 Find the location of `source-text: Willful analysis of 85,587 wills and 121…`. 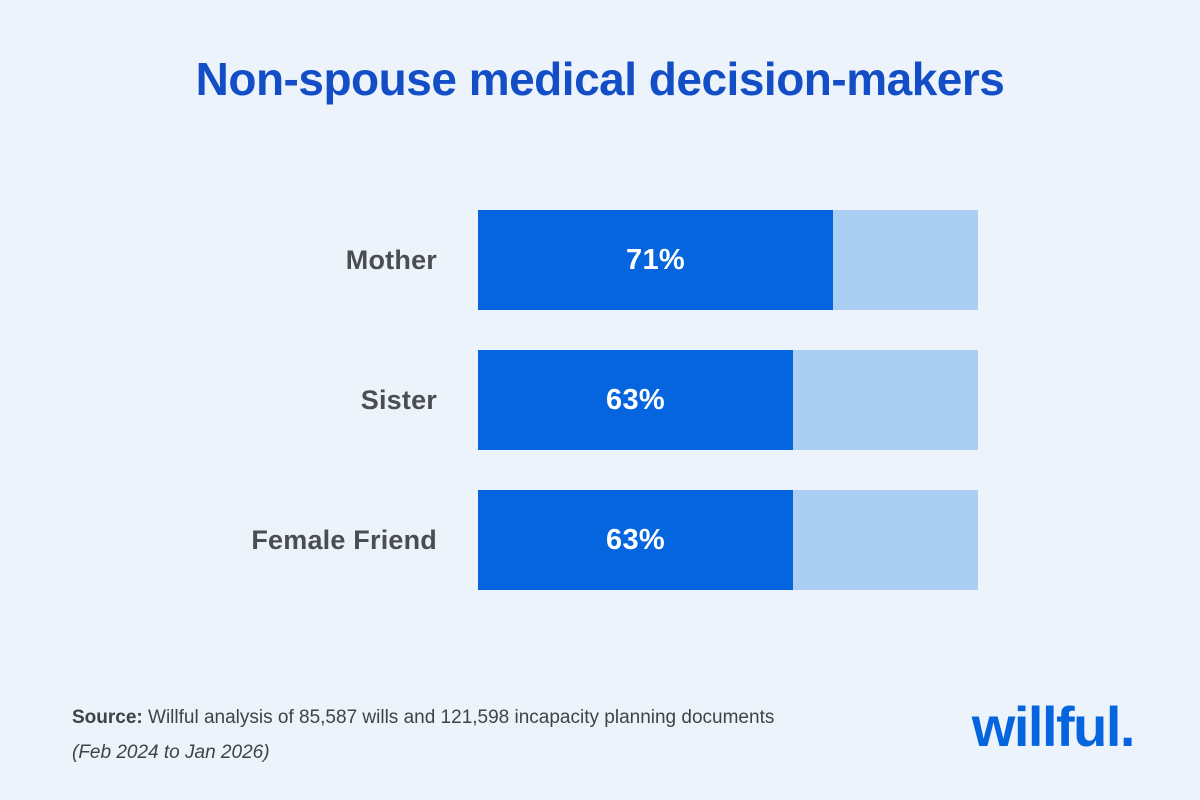

source-text: Willful analysis of 85,587 wills and 121… is located at coordinates (461, 717).